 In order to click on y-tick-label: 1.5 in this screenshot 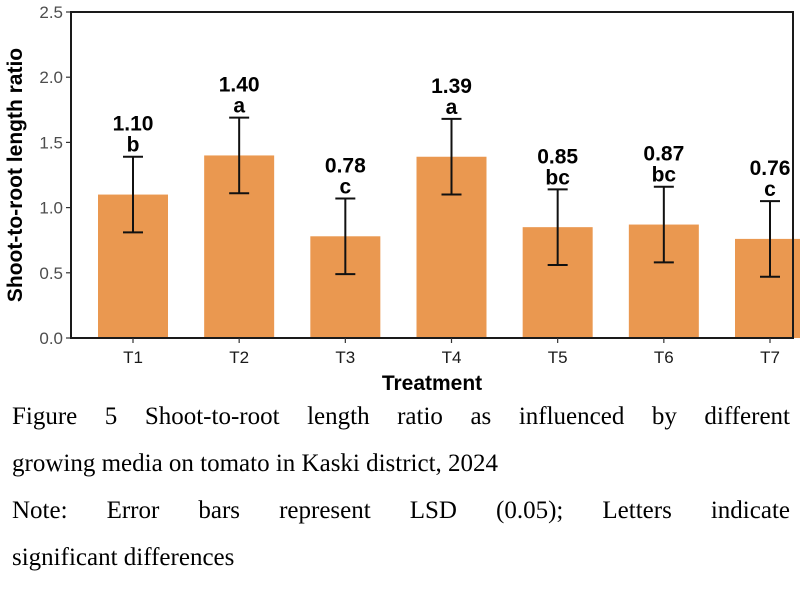, I will do `click(51, 142)`.